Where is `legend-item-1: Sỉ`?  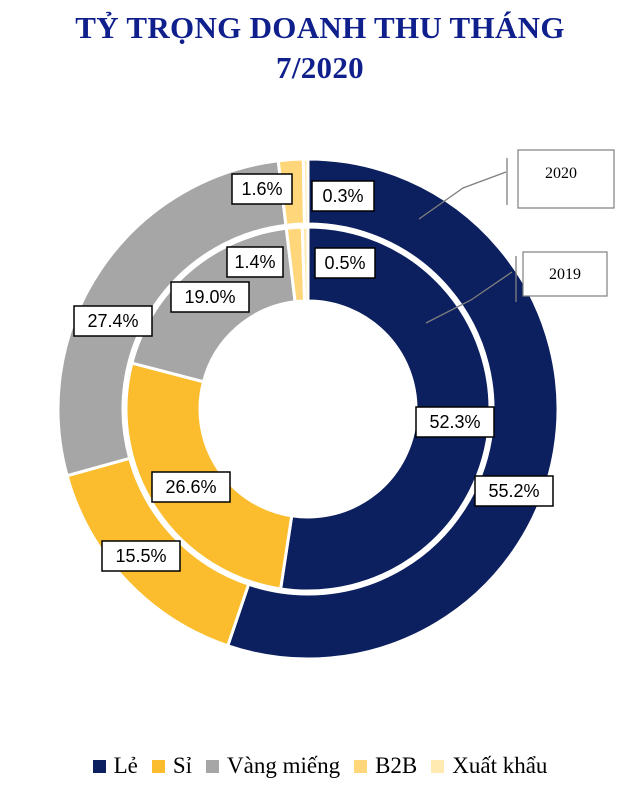
legend-item-1: Sỉ is located at coordinates (172, 766).